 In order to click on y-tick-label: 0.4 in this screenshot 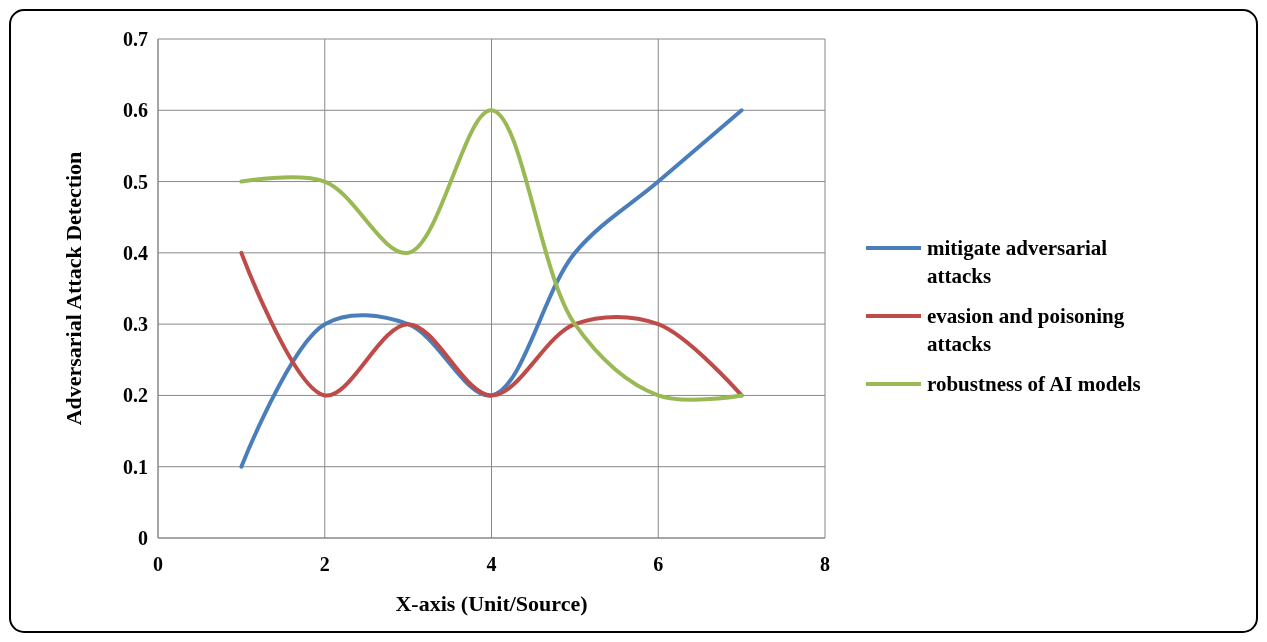, I will do `click(135, 252)`.